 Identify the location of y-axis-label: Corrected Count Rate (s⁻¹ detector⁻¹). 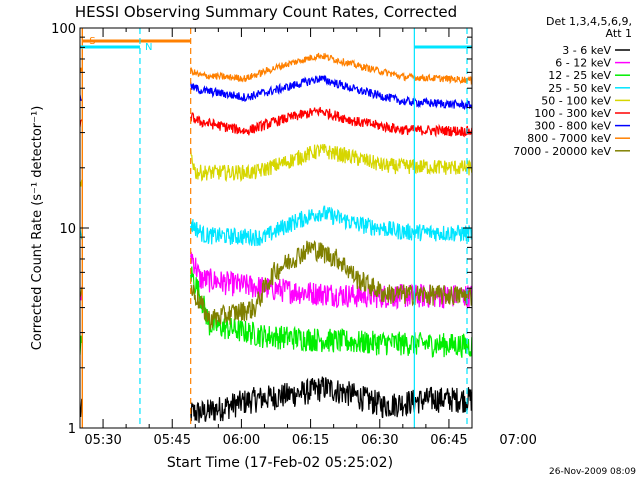
(37, 228).